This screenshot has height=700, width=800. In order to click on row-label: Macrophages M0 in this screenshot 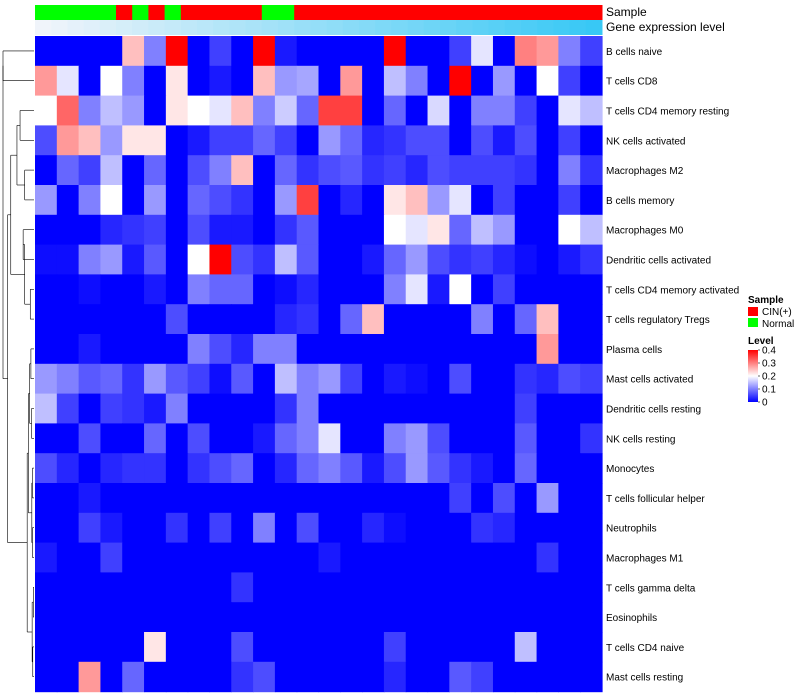, I will do `click(645, 231)`.